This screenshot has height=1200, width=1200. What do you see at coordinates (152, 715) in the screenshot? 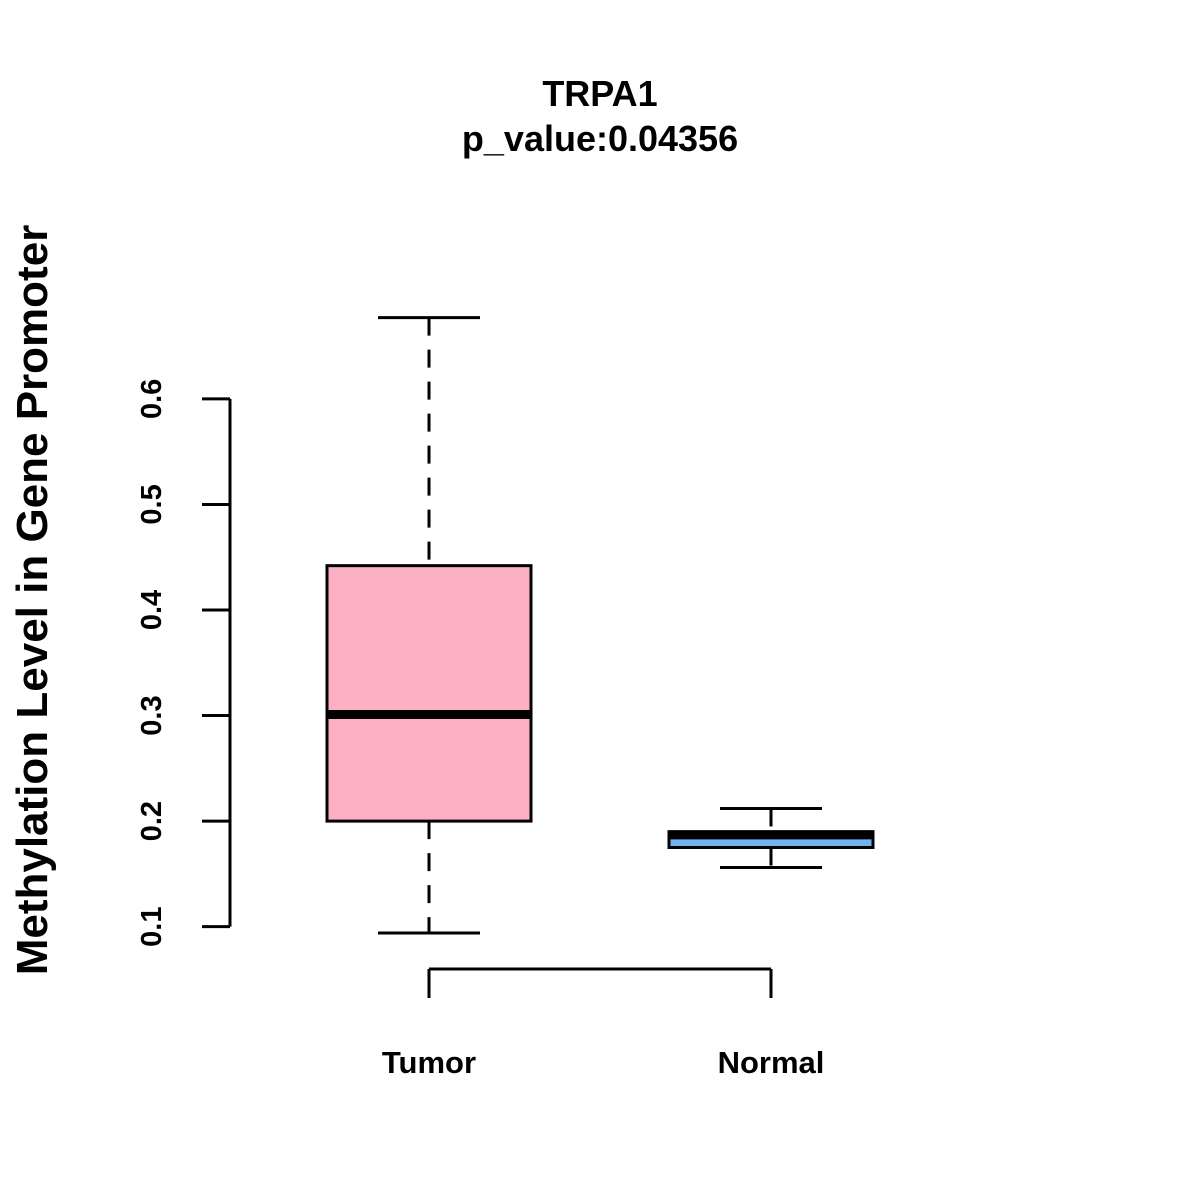
I see `y-tick-label: 0.3` at bounding box center [152, 715].